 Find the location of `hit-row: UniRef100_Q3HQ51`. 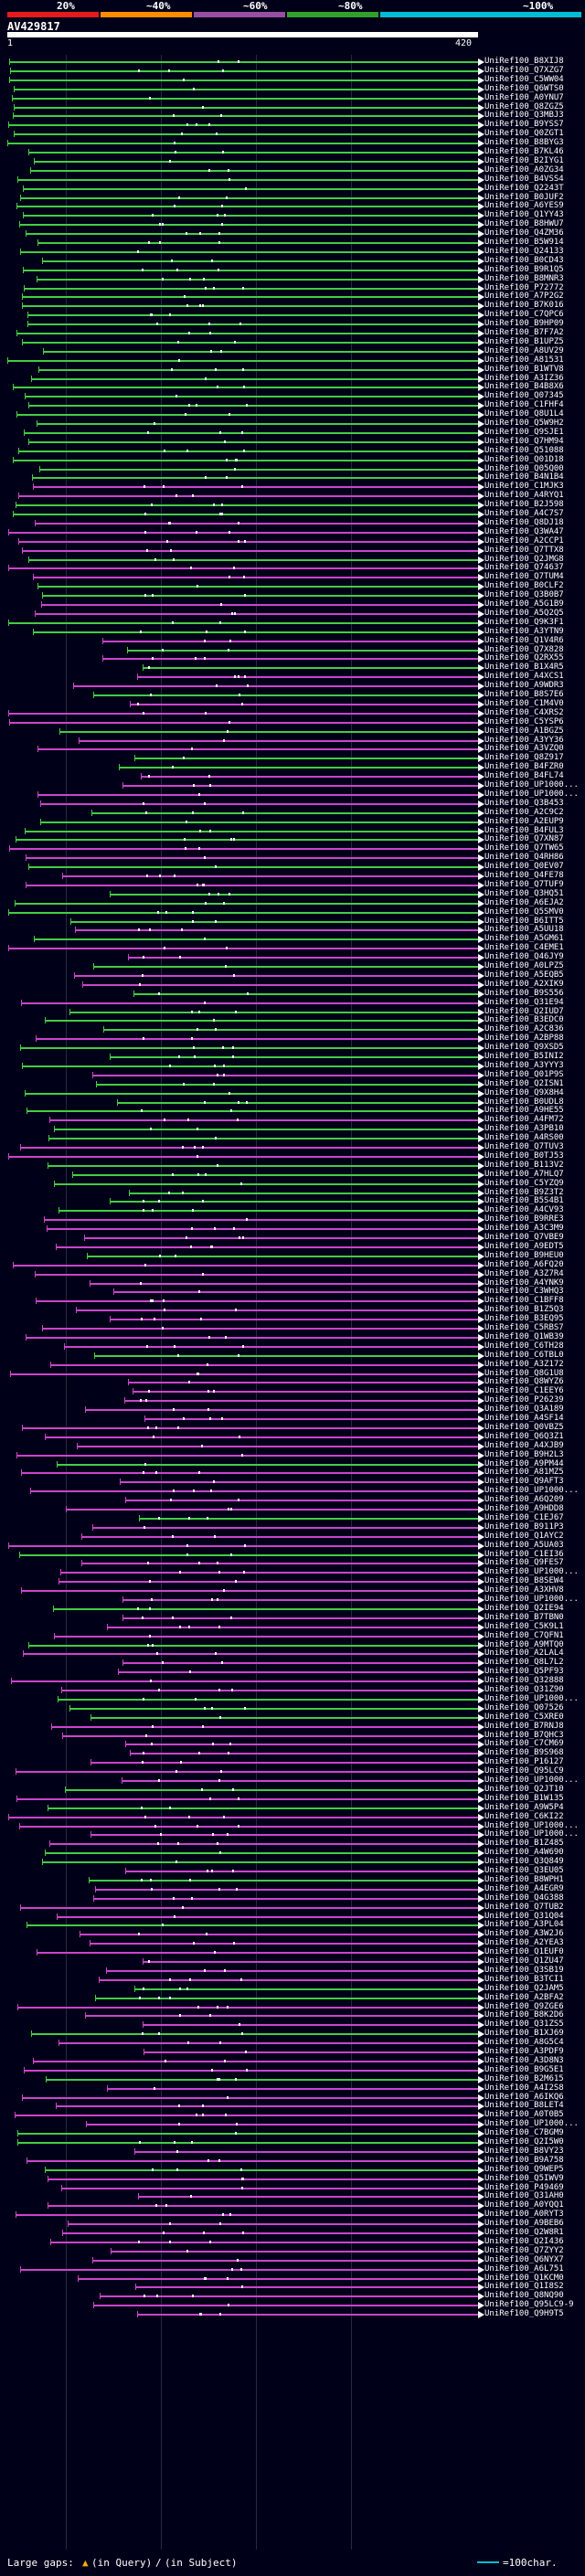

hit-row: UniRef100_Q3HQ51 is located at coordinates (293, 893).